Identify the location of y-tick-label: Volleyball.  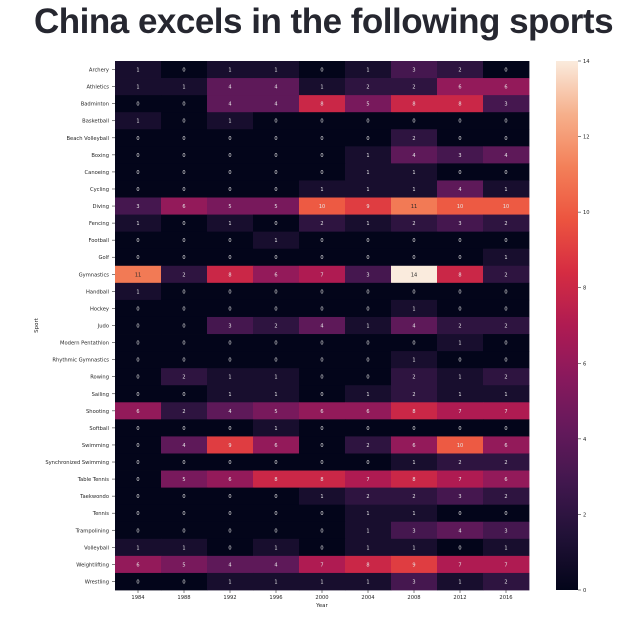
(96, 548).